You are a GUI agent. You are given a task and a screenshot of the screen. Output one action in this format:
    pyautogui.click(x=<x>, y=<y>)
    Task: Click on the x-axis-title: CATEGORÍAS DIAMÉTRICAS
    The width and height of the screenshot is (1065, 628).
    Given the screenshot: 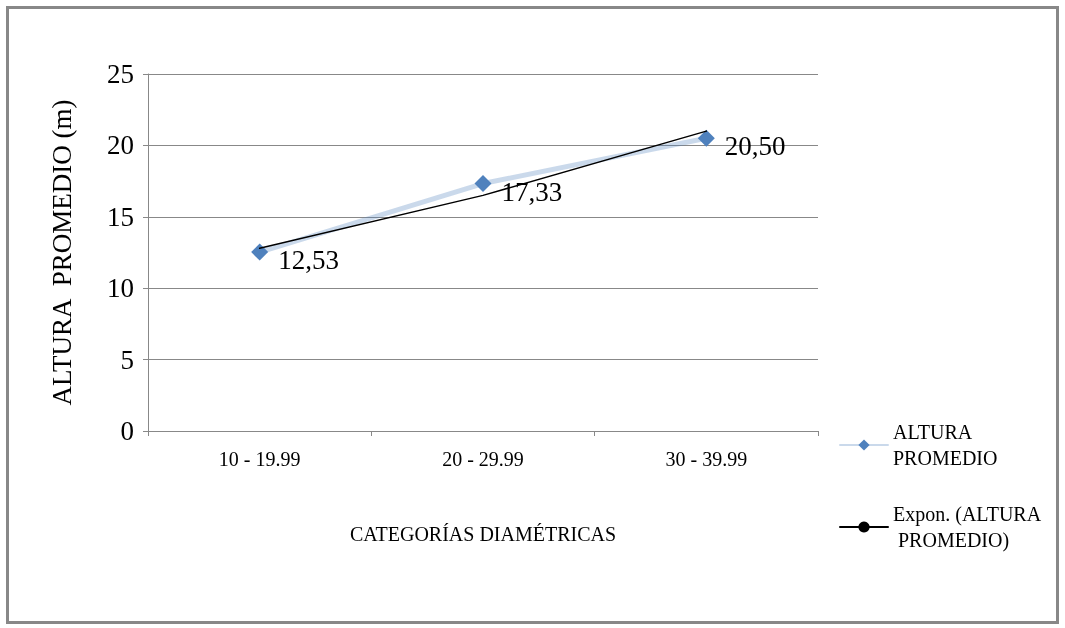 What is the action you would take?
    pyautogui.click(x=483, y=534)
    